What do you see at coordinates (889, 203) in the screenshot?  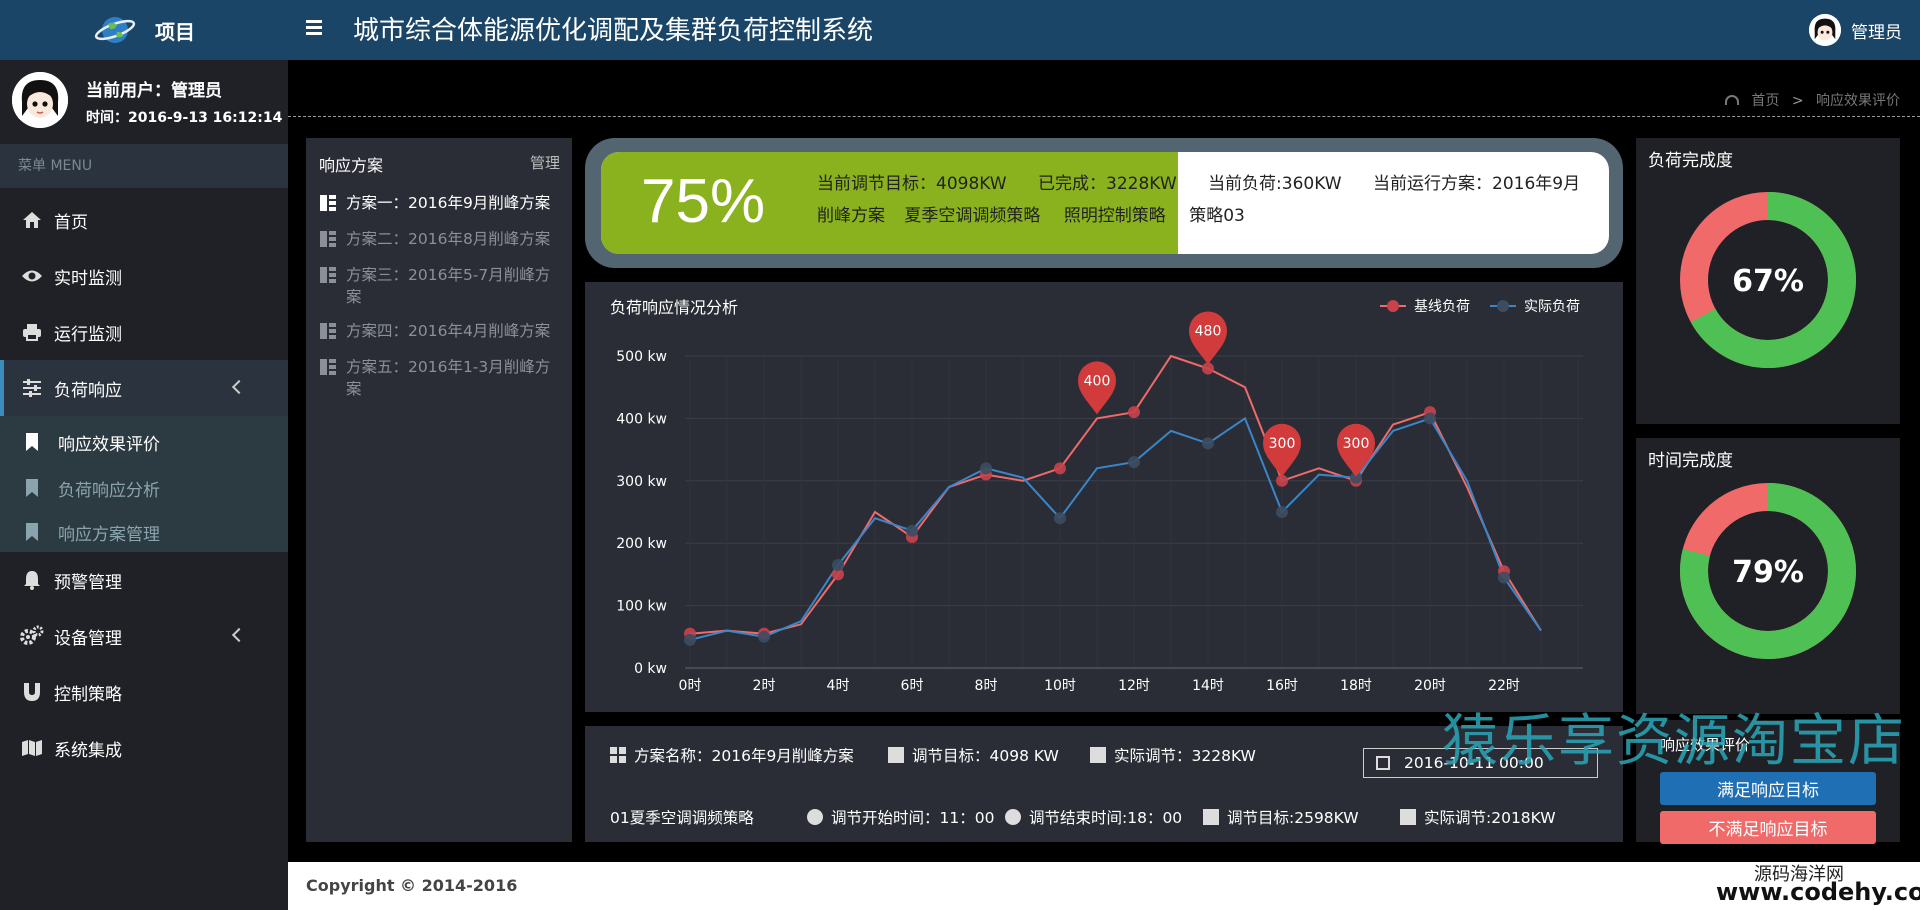 I see `progress-fill` at bounding box center [889, 203].